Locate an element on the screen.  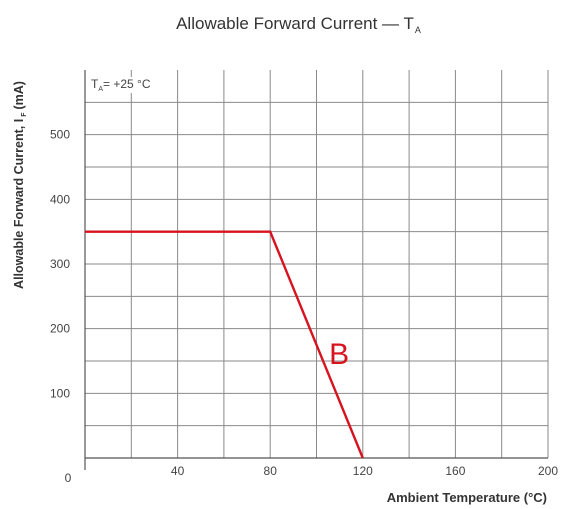
x-axis-label: Ambient Temperature (°C) is located at coordinates (466, 497).